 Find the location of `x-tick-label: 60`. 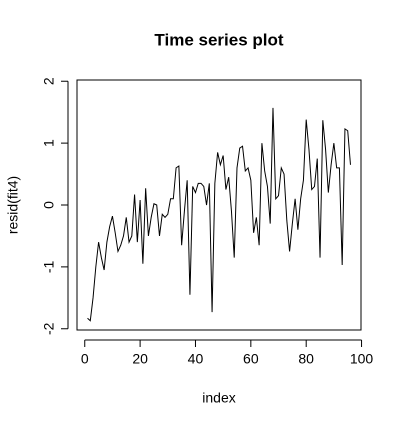

x-tick-label: 60 is located at coordinates (251, 359).